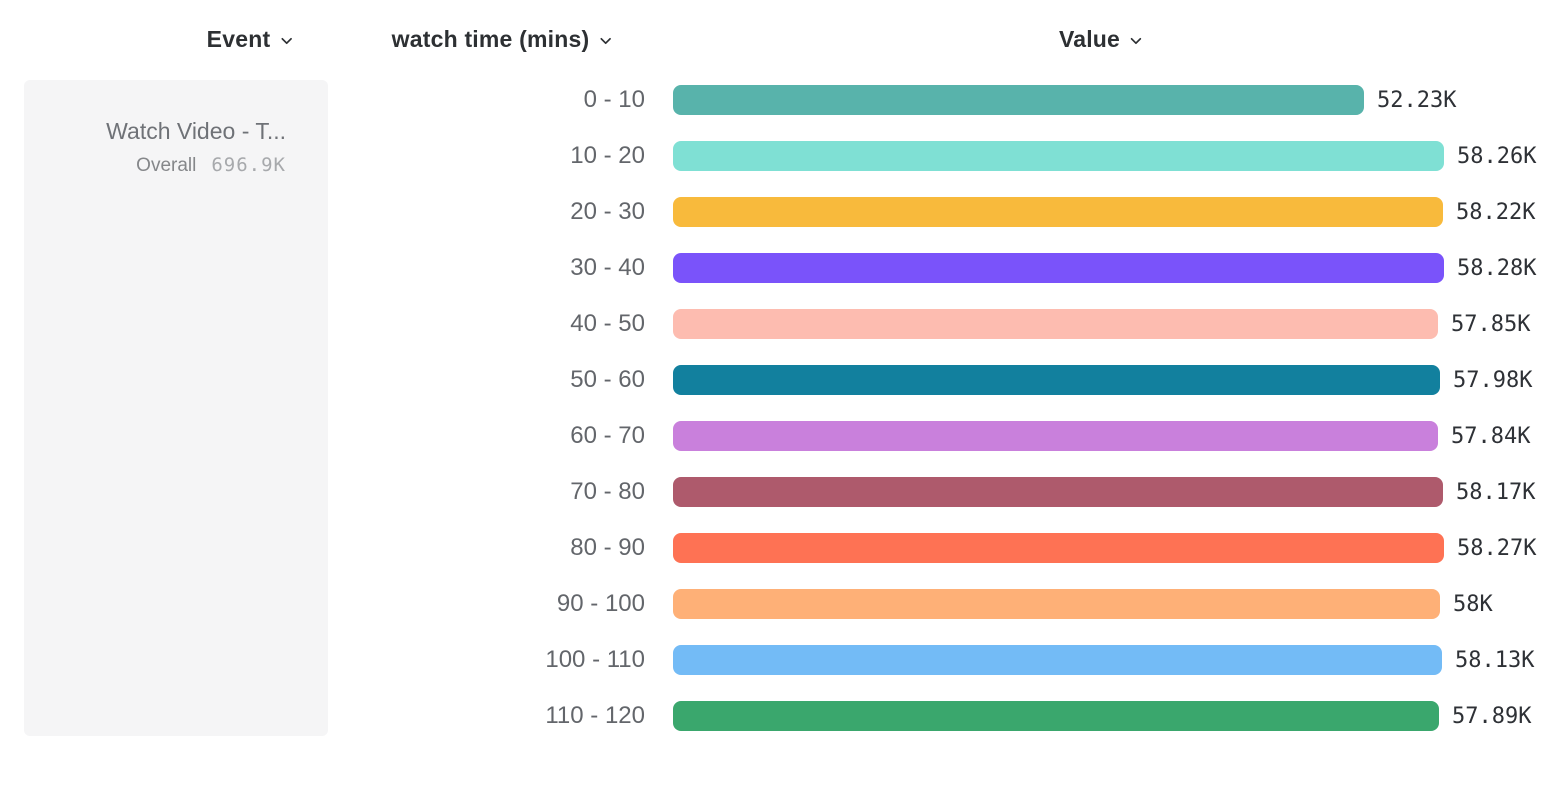 The image size is (1568, 790). What do you see at coordinates (1496, 212) in the screenshot?
I see `value-label: 58.22K` at bounding box center [1496, 212].